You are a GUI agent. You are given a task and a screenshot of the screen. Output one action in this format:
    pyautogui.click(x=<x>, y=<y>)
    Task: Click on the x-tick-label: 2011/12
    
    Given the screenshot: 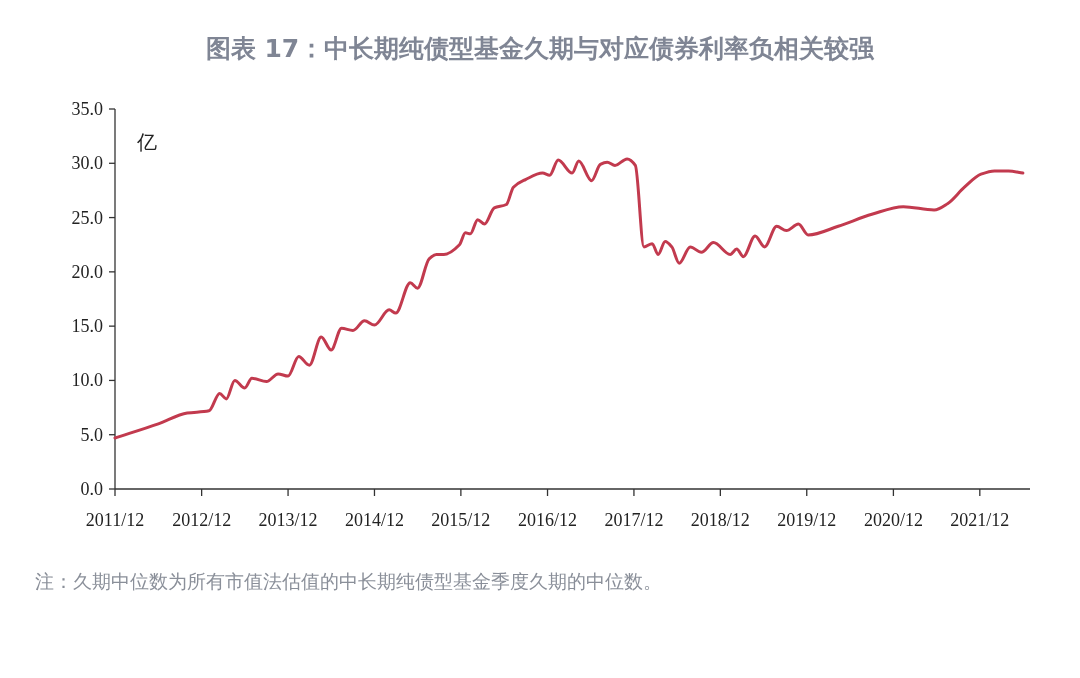 What is the action you would take?
    pyautogui.click(x=115, y=520)
    